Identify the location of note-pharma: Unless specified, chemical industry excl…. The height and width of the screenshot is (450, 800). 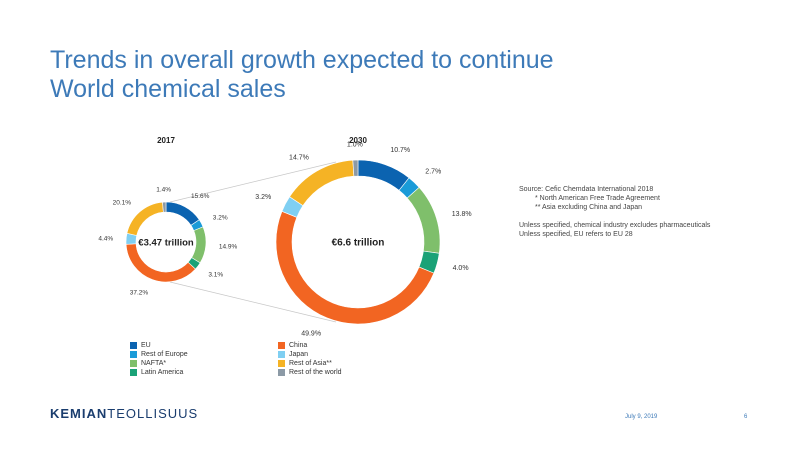
(615, 225).